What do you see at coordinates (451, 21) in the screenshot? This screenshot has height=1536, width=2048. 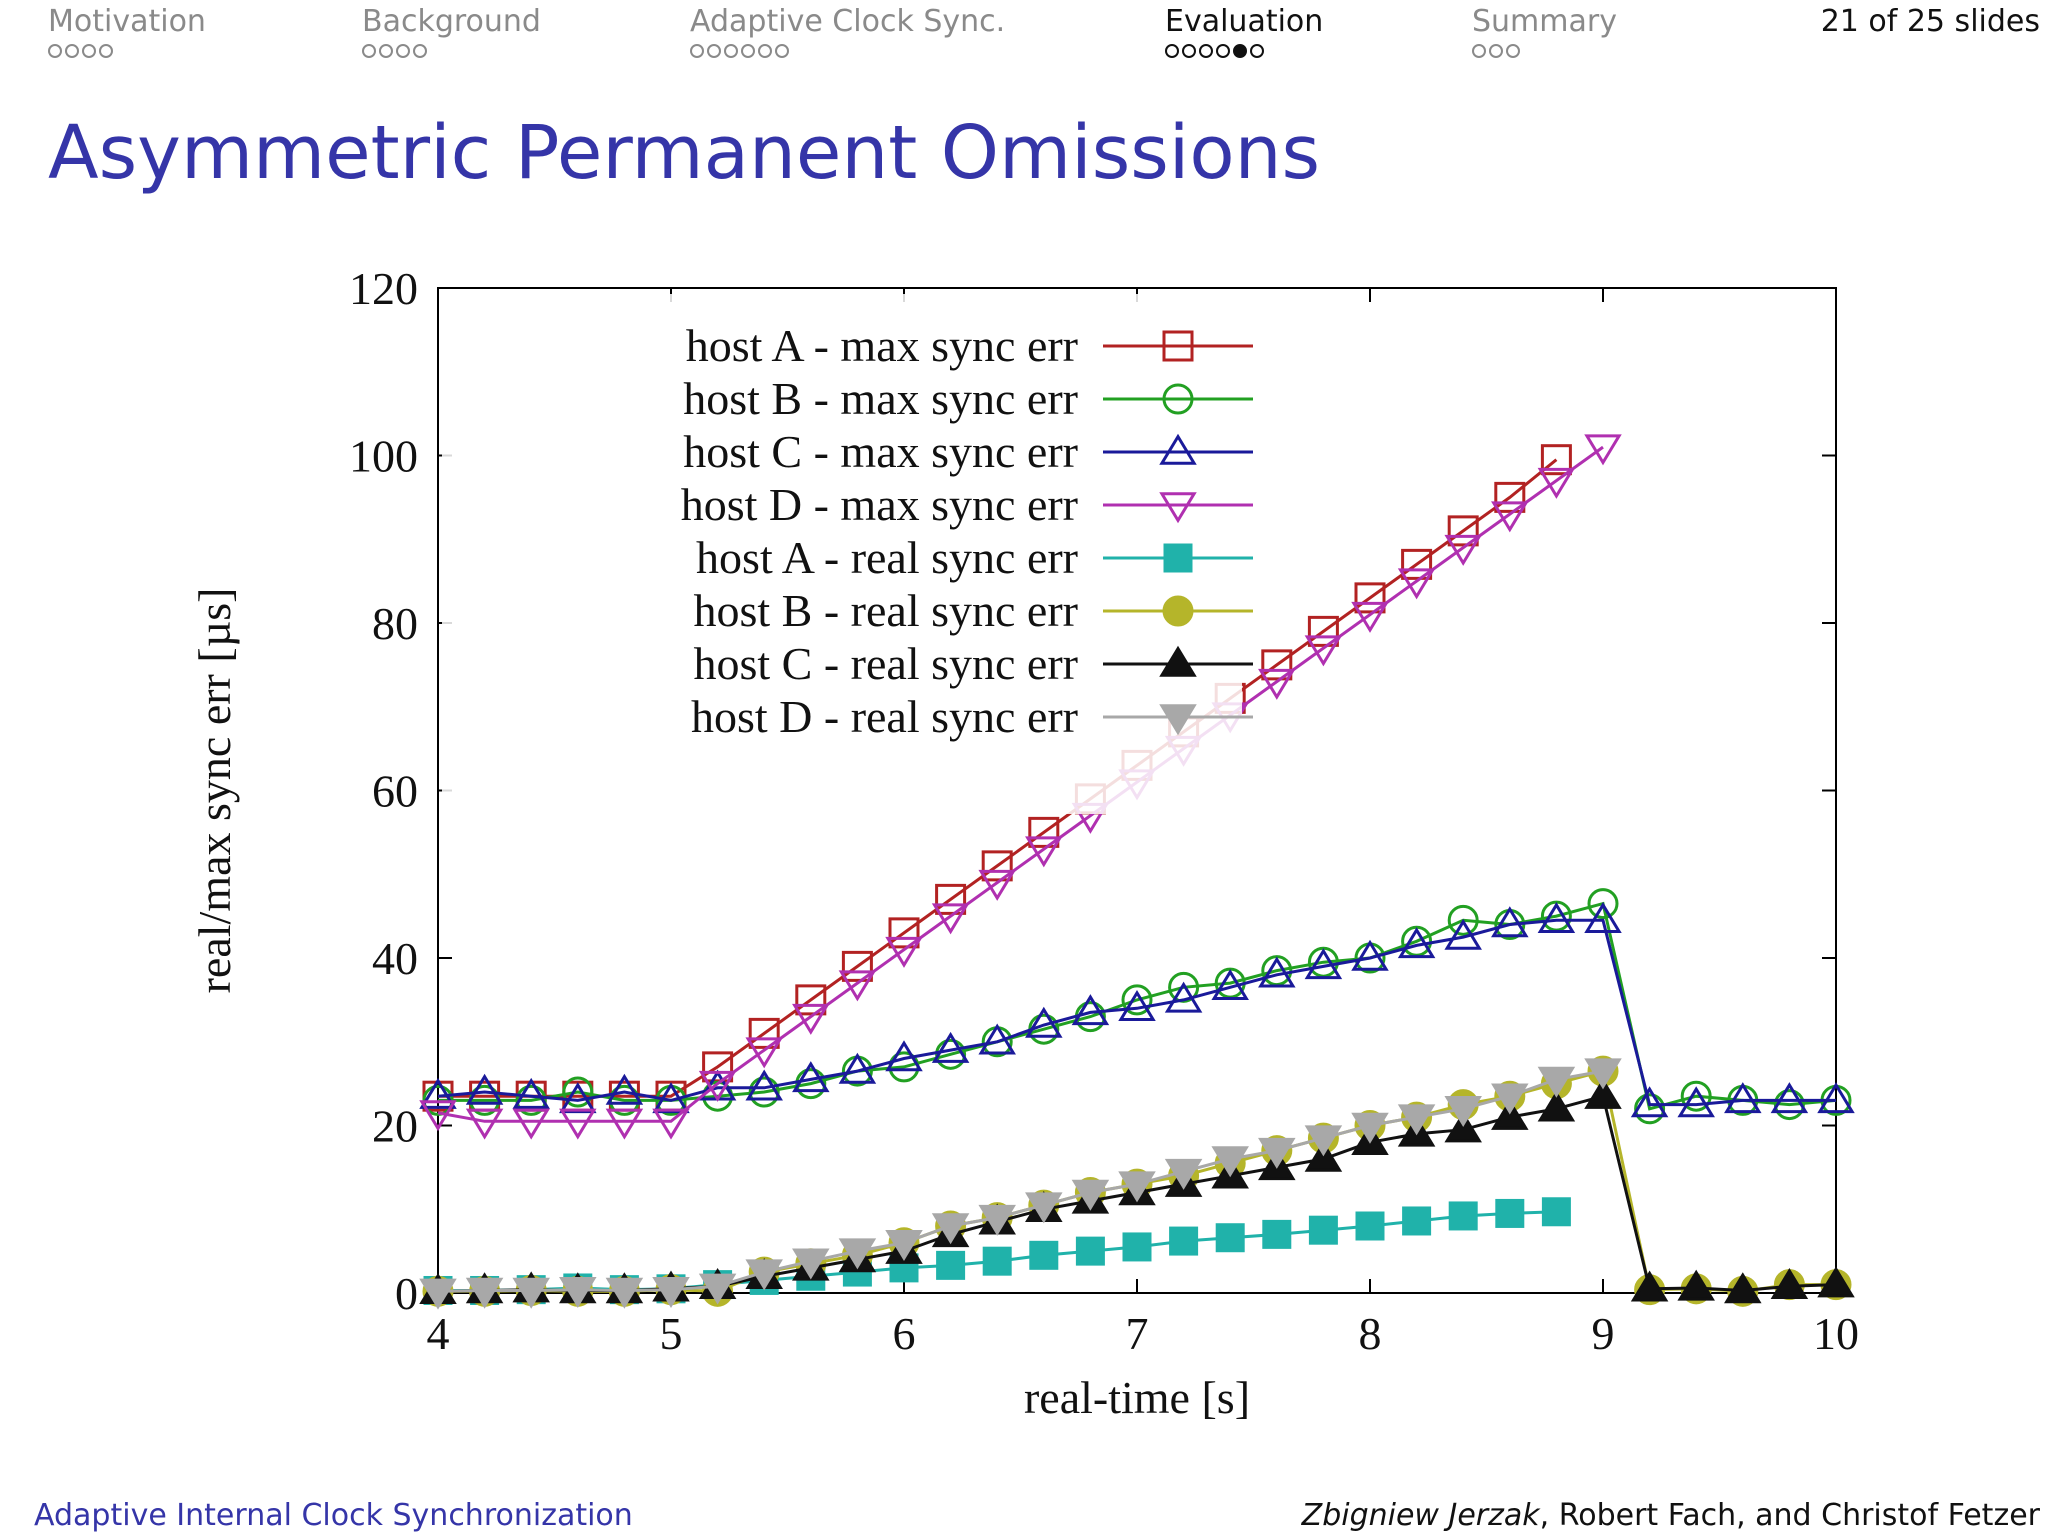 I see `nav-section-label: Background` at bounding box center [451, 21].